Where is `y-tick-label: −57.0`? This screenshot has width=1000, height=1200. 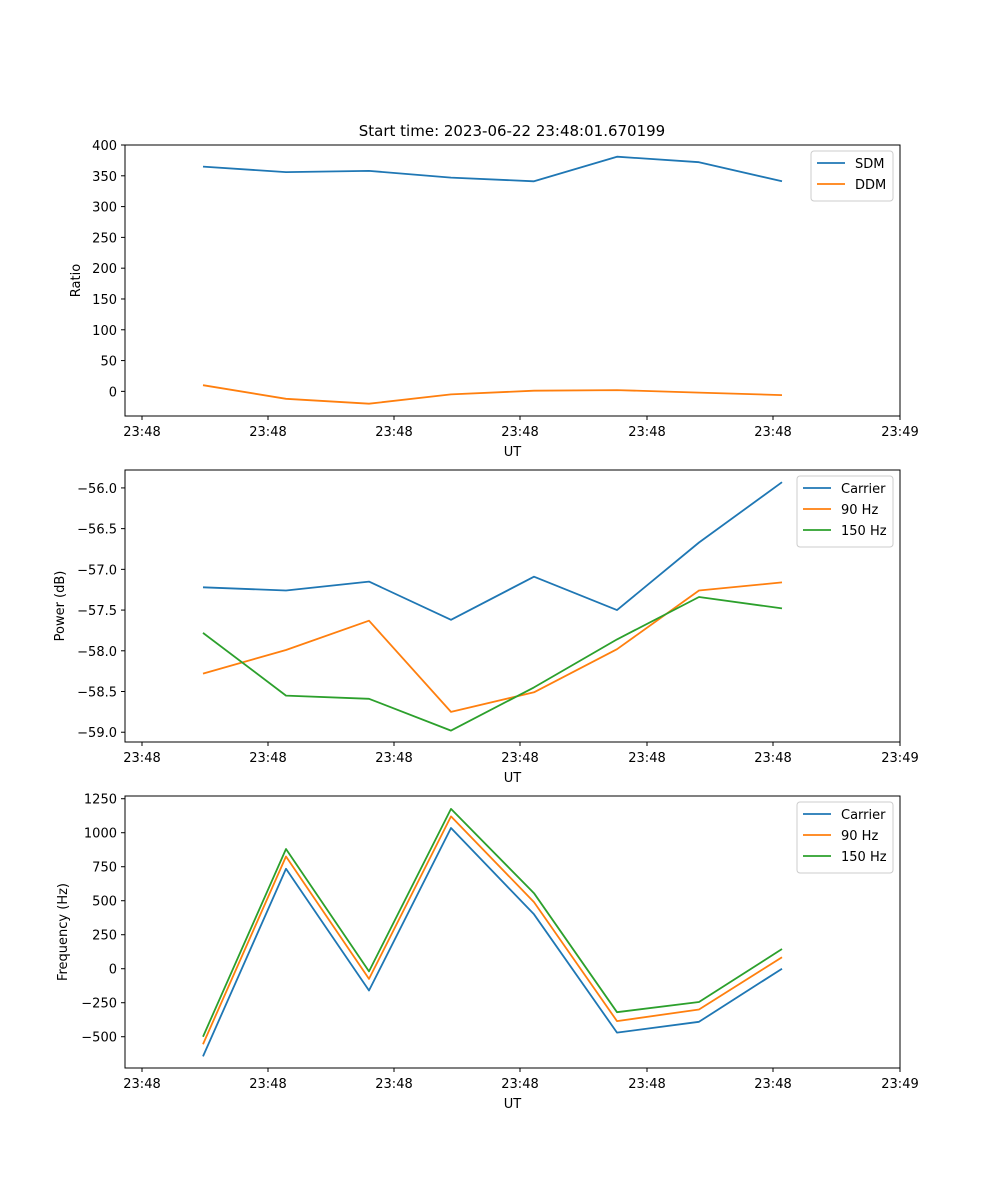 y-tick-label: −57.0 is located at coordinates (97, 570).